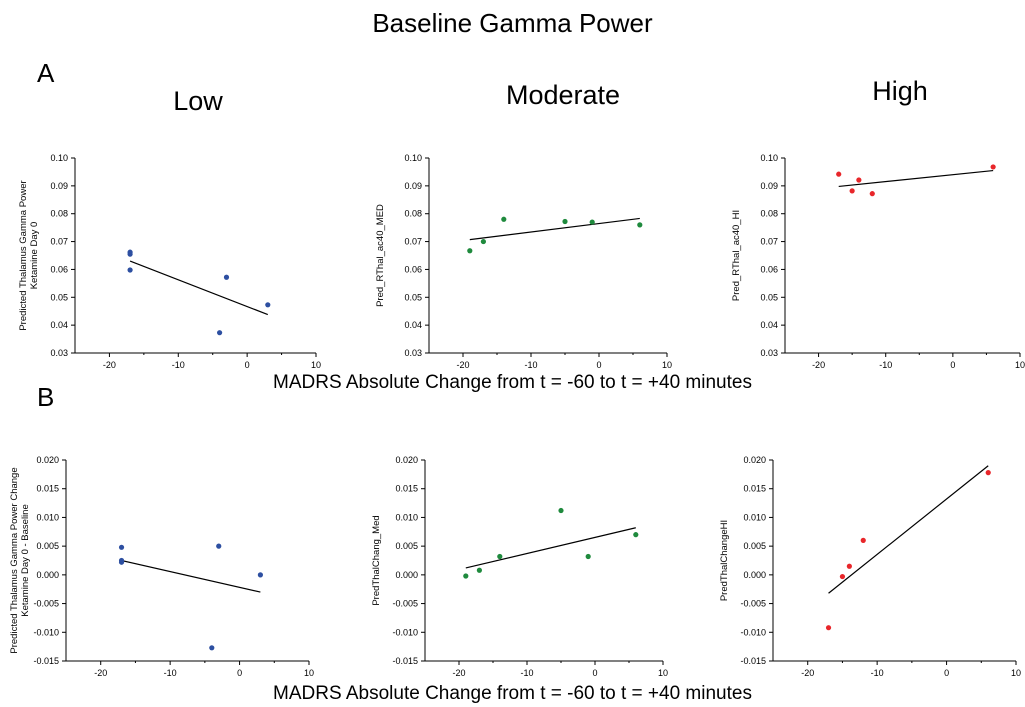 The width and height of the screenshot is (1025, 707). I want to click on y-tick-label-a-high: 0.03, so click(769, 353).